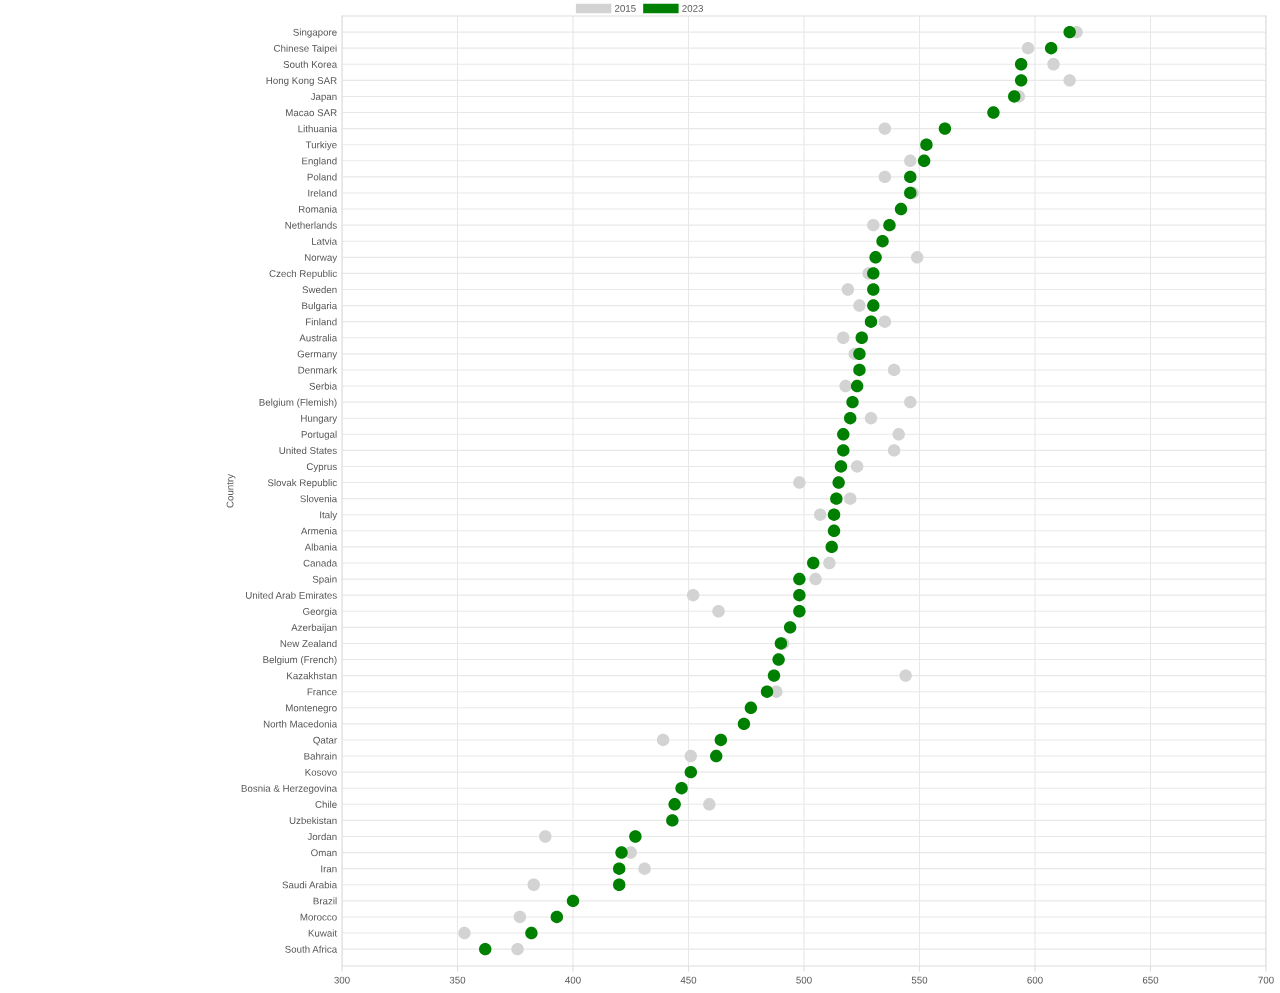  Describe the element at coordinates (1266, 980) in the screenshot. I see `x-tick-label: 700` at that location.